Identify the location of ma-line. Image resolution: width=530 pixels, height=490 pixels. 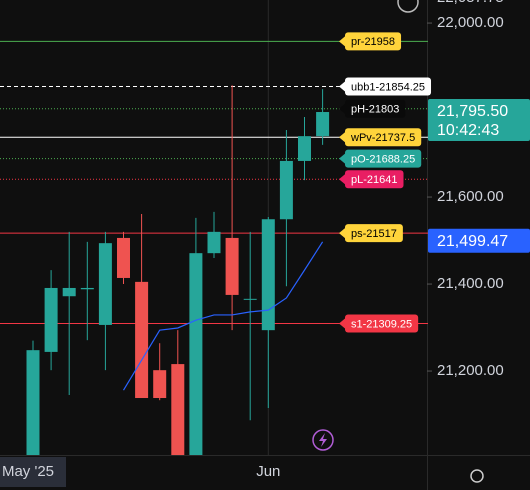
(223, 316).